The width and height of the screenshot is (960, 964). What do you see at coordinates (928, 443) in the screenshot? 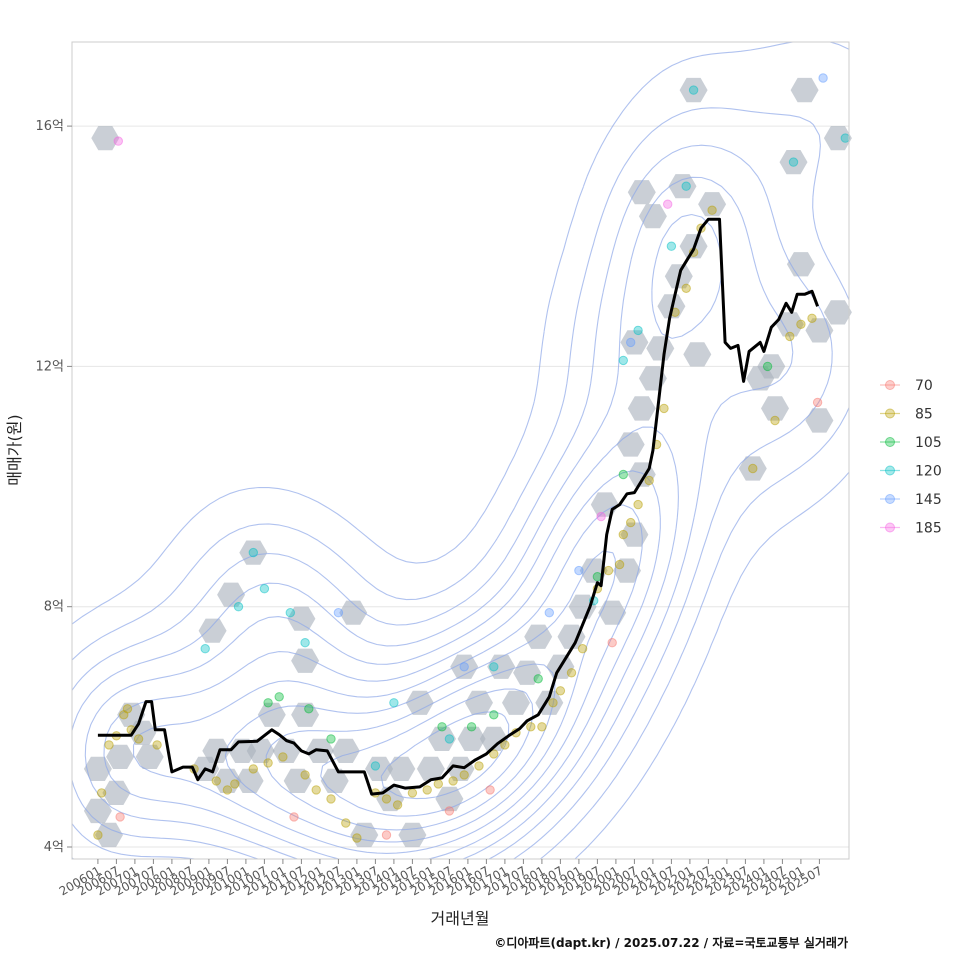
I see `legend-label: 105` at bounding box center [928, 443].